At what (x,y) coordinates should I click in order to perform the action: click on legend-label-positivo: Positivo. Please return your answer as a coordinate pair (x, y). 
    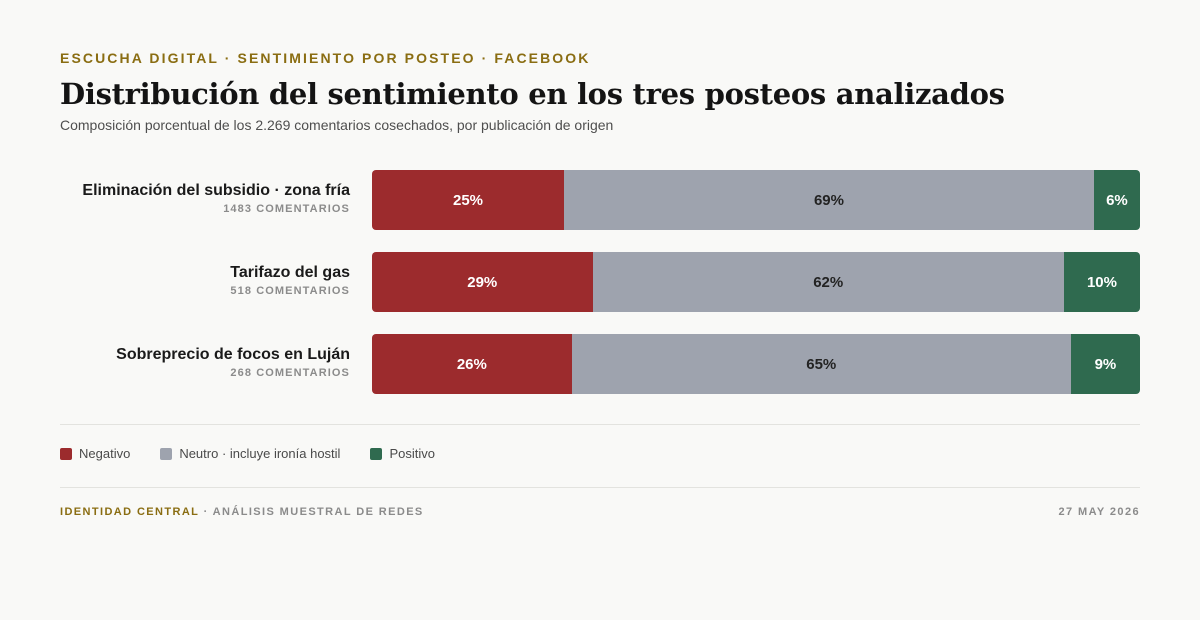
    Looking at the image, I should click on (412, 453).